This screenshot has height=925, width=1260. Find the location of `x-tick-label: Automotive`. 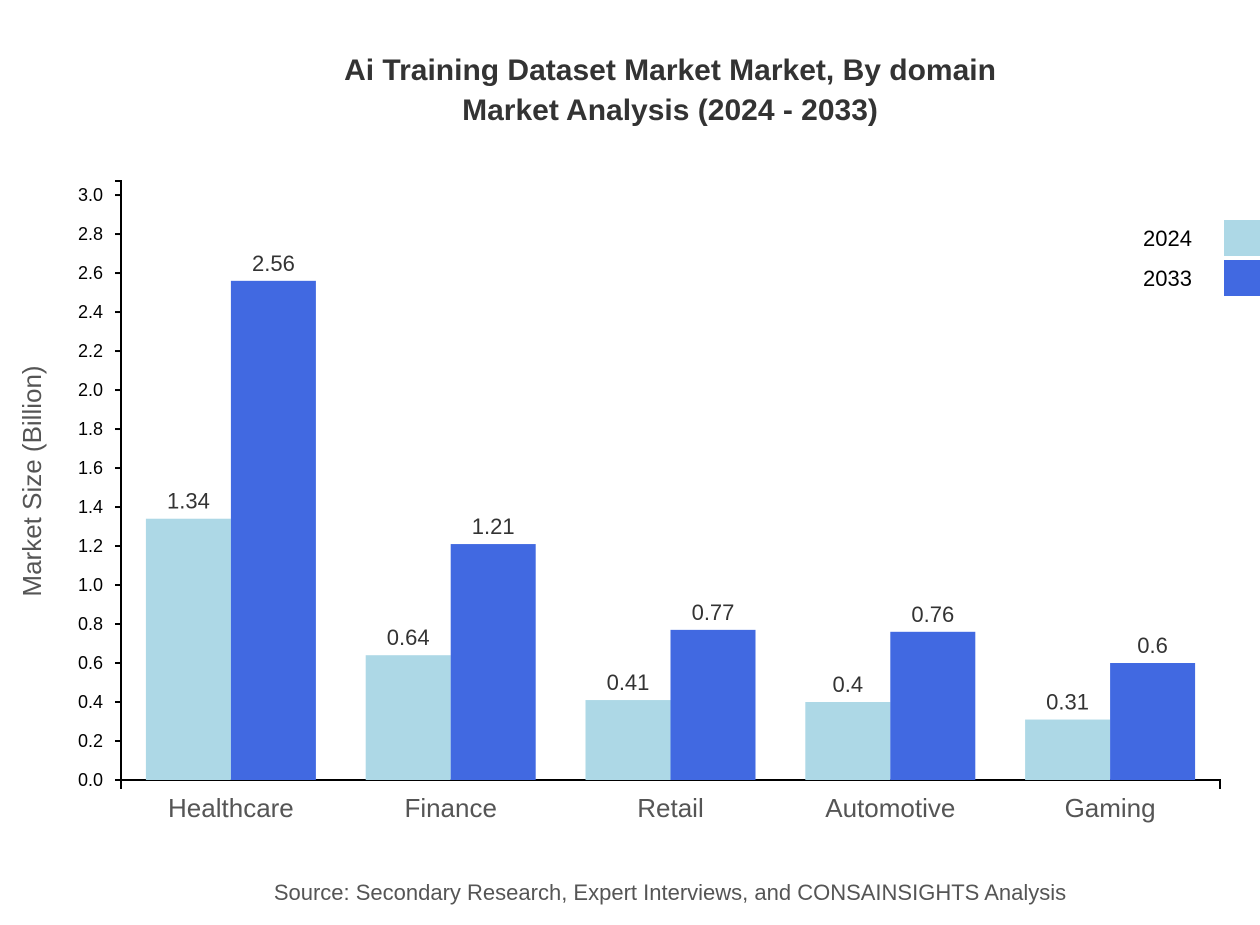

x-tick-label: Automotive is located at coordinates (890, 808).